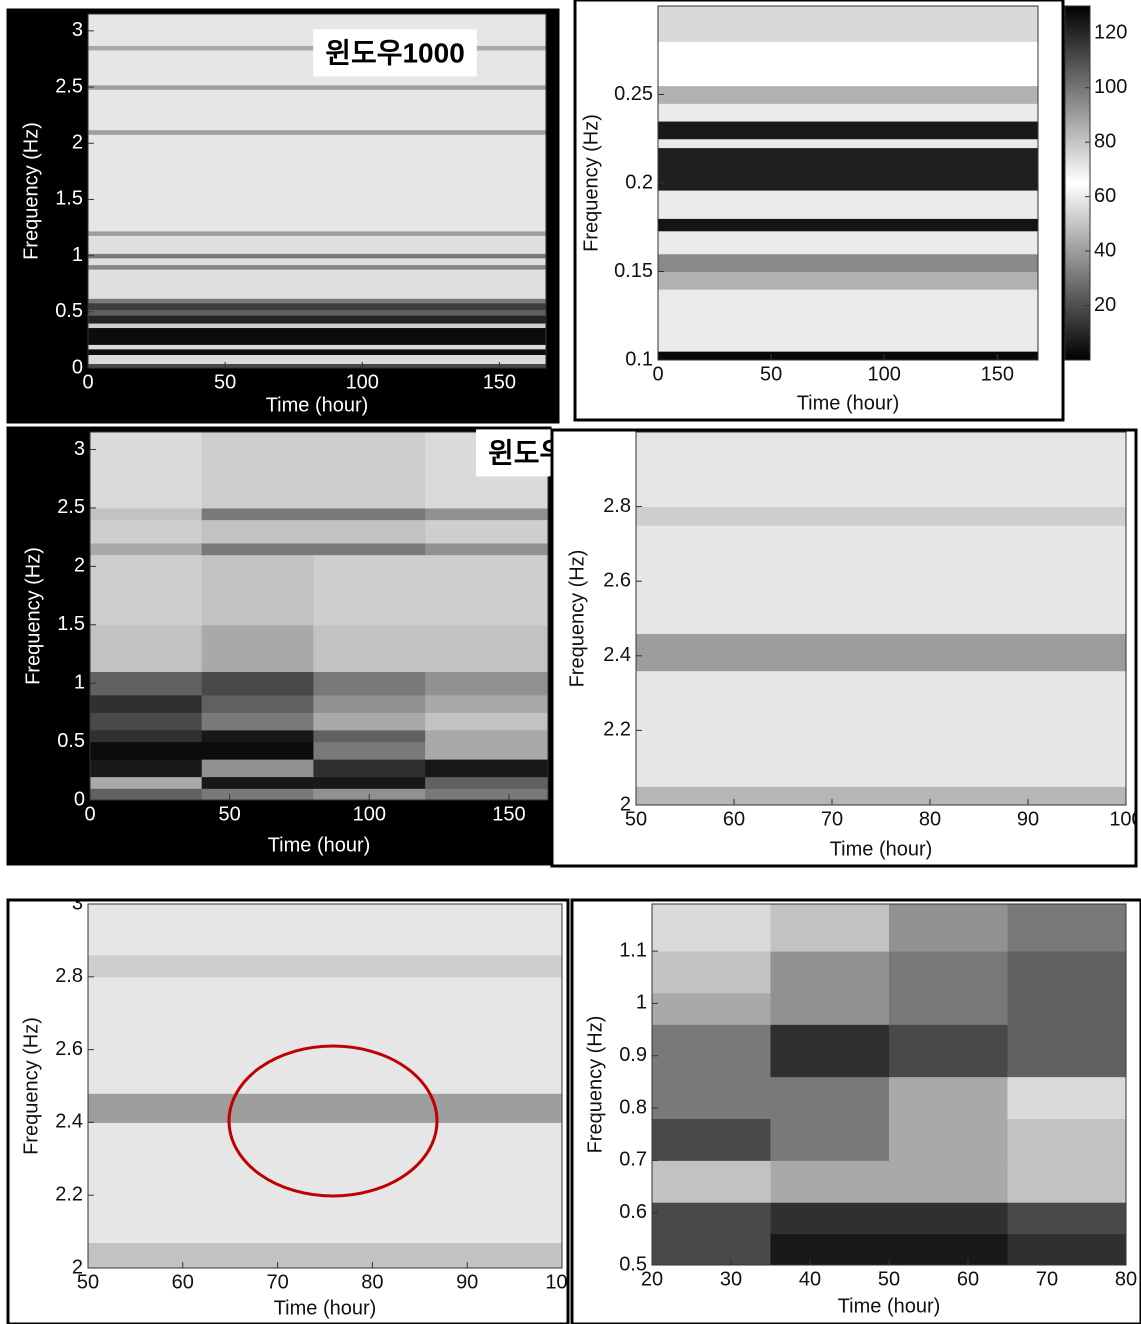 The image size is (1141, 1324). Describe the element at coordinates (1077, 183) in the screenshot. I see `colorbar` at that location.